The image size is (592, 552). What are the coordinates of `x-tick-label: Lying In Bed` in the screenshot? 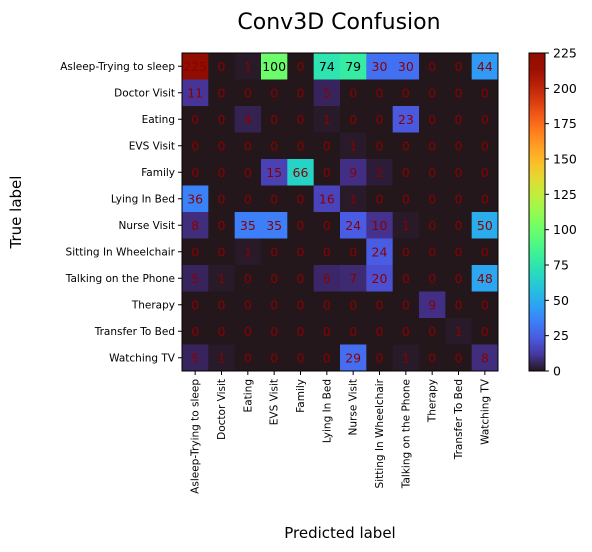 It's located at (327, 411).